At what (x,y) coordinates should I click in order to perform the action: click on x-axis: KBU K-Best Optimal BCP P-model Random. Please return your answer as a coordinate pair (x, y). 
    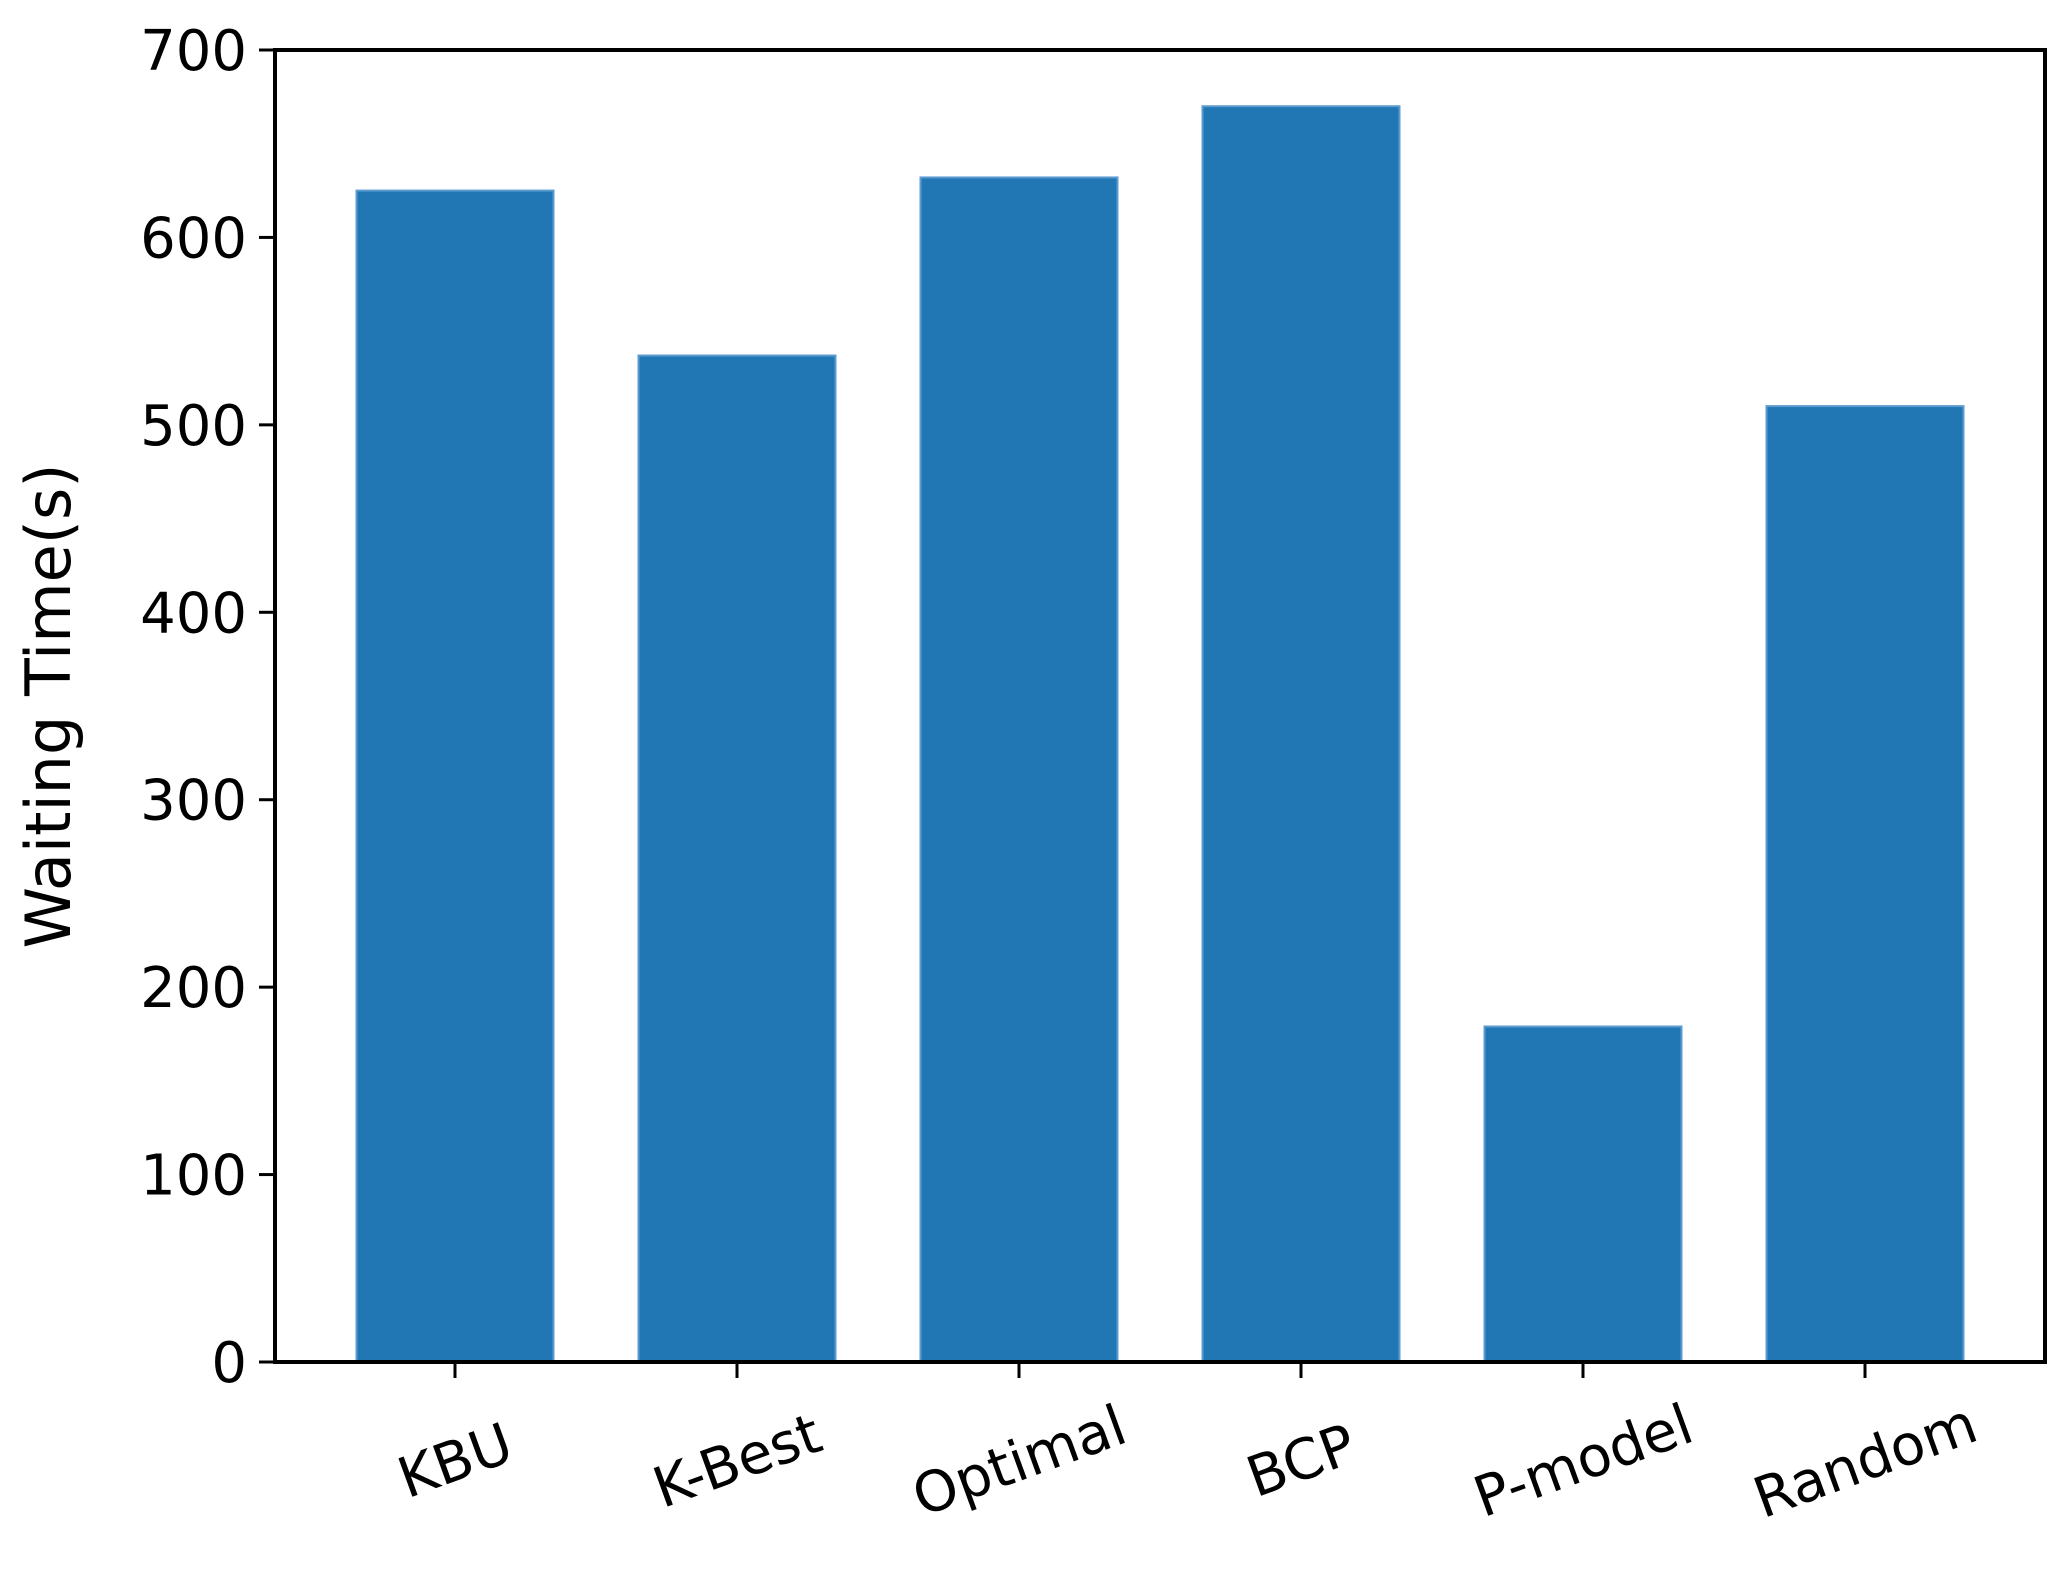
    Looking at the image, I should click on (1188, 1447).